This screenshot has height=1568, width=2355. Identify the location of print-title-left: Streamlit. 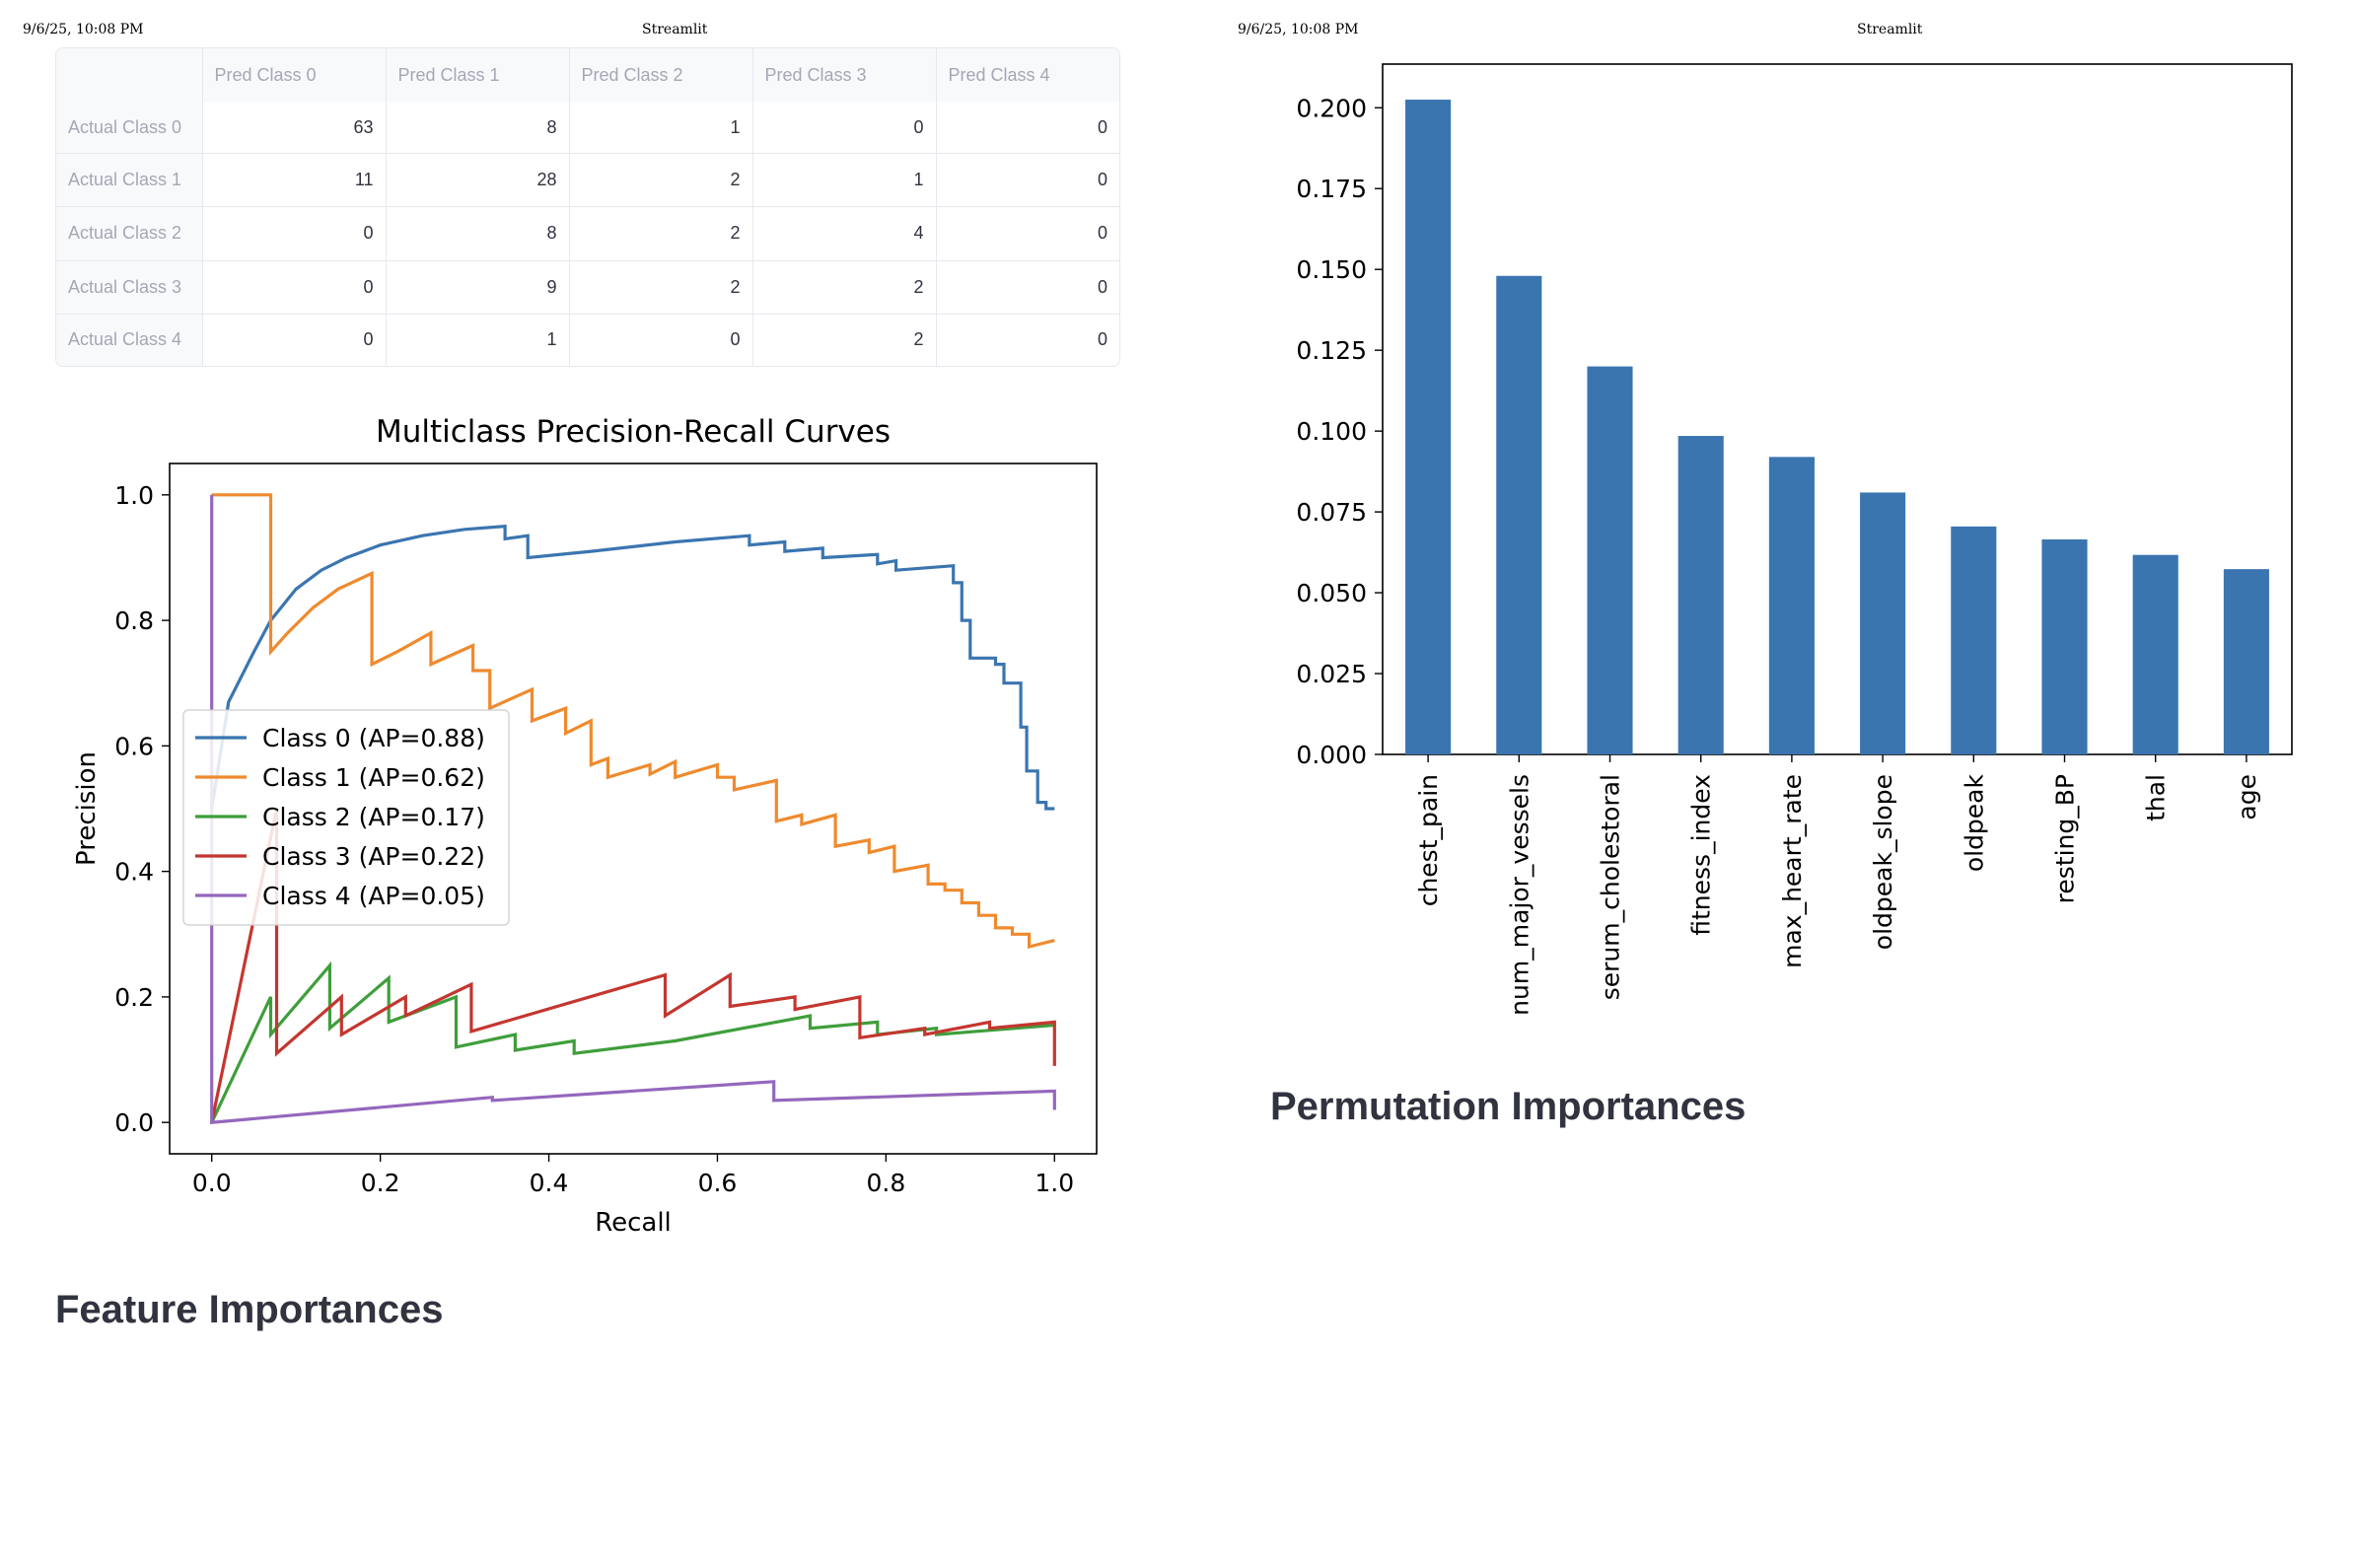
(675, 29).